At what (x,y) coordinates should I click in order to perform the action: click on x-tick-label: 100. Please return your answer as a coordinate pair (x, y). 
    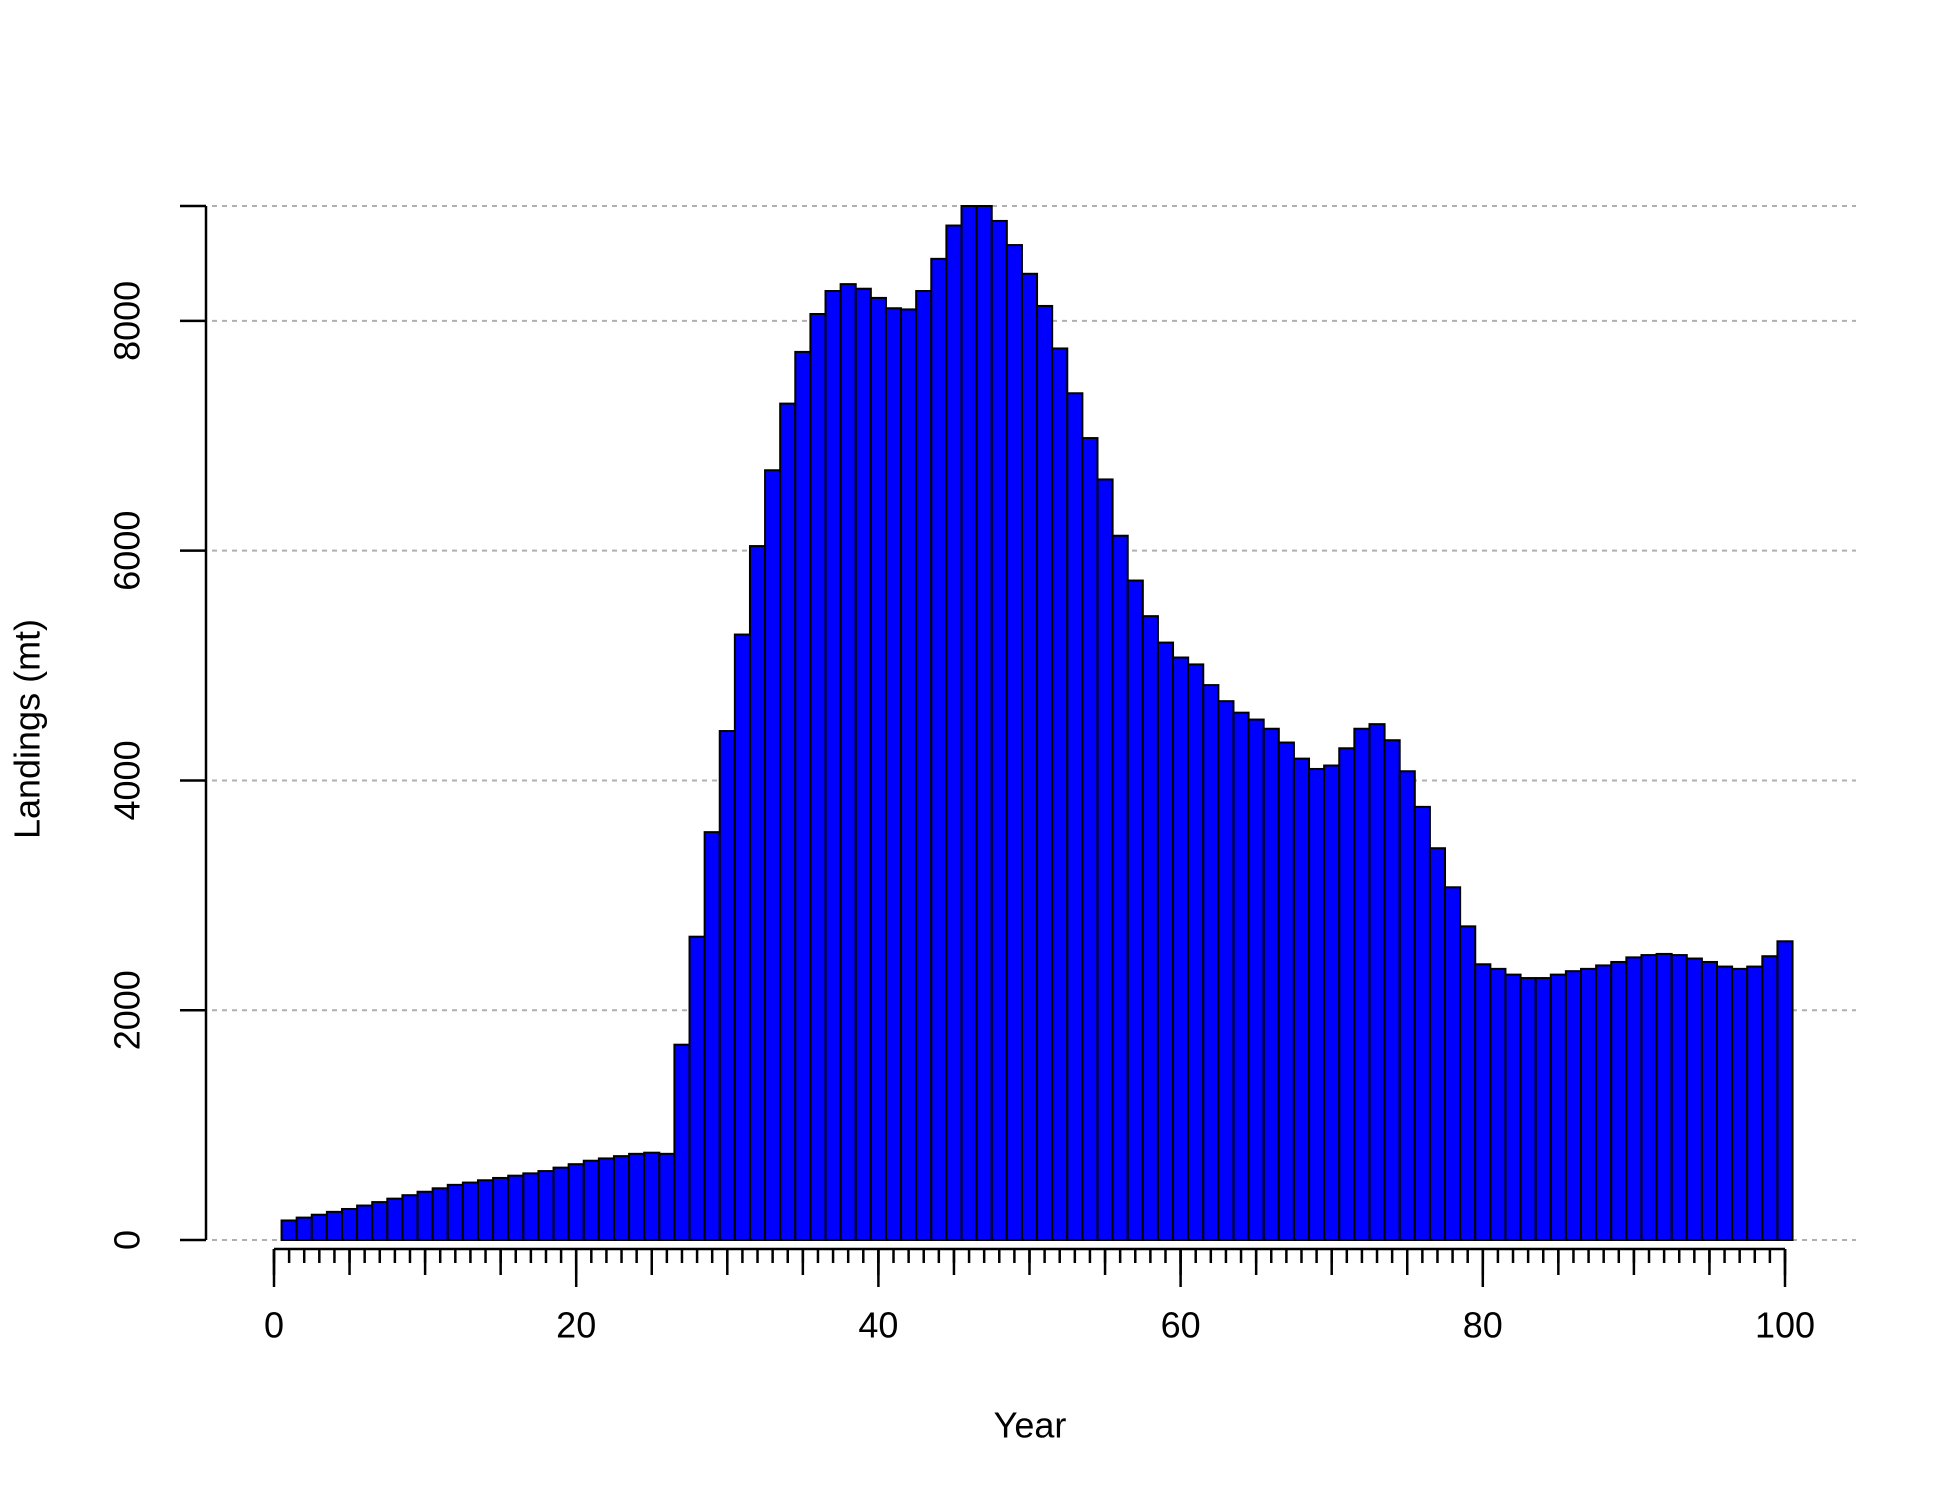
    Looking at the image, I should click on (1785, 1325).